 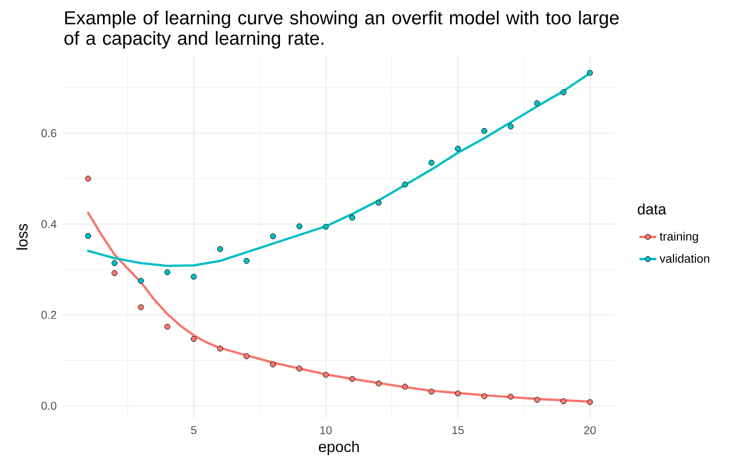 What do you see at coordinates (326, 430) in the screenshot?
I see `x-tick-label: 10` at bounding box center [326, 430].